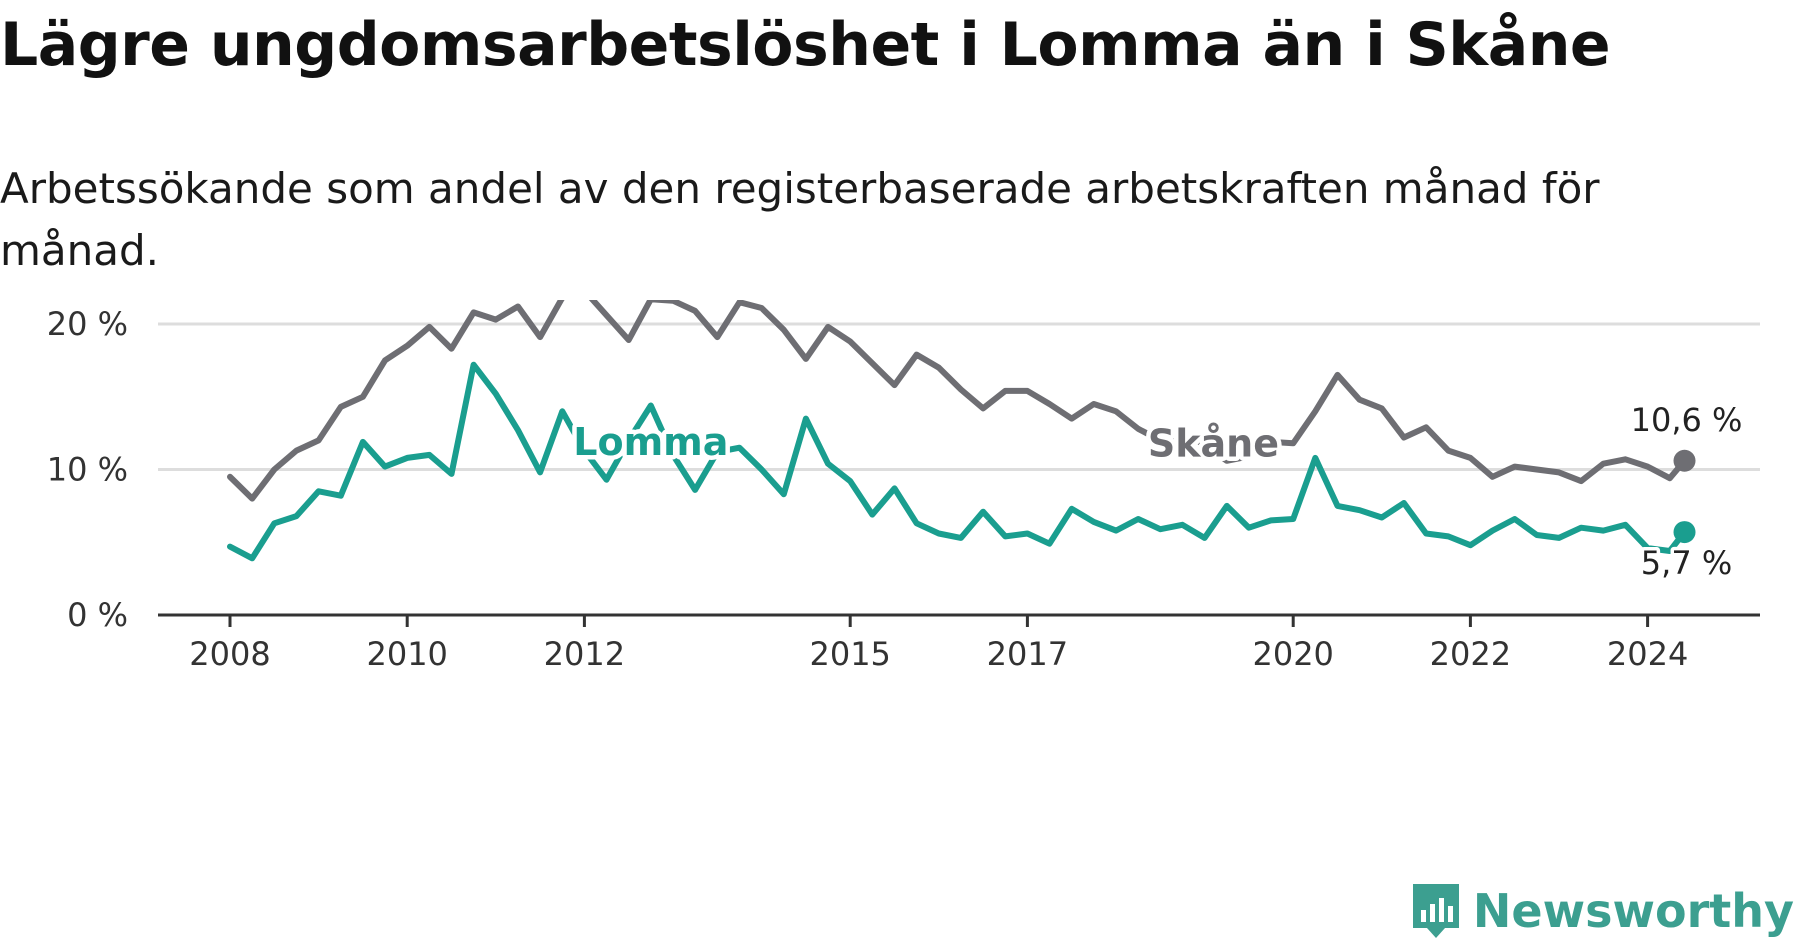 The width and height of the screenshot is (1800, 948). What do you see at coordinates (1647, 654) in the screenshot?
I see `x-tick-label: 2024` at bounding box center [1647, 654].